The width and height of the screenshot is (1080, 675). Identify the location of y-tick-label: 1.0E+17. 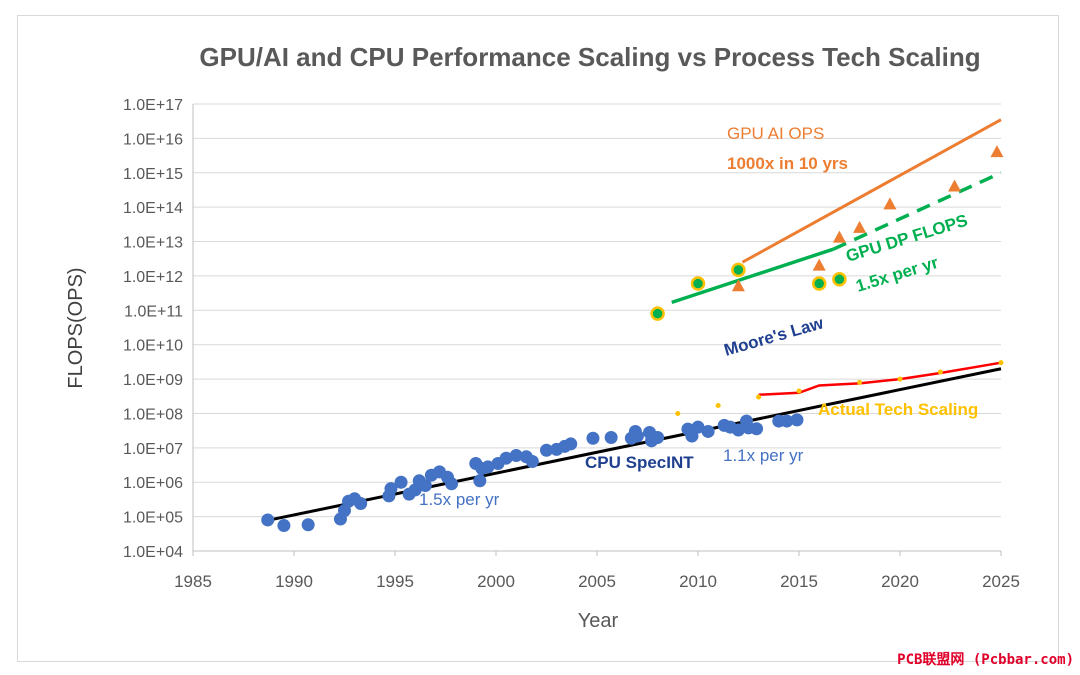
(153, 105).